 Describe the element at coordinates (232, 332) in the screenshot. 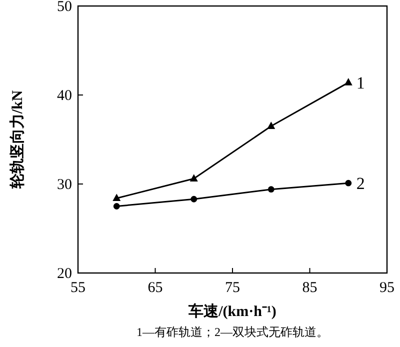

I see `text: 1—有砟轨道；2—双块式无砟轨道。` at that location.